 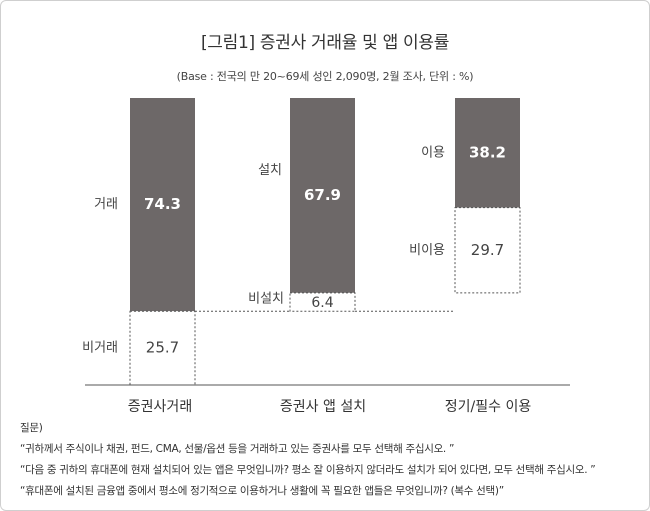 What do you see at coordinates (323, 407) in the screenshot?
I see `category-label: 증권사 앱 설치` at bounding box center [323, 407].